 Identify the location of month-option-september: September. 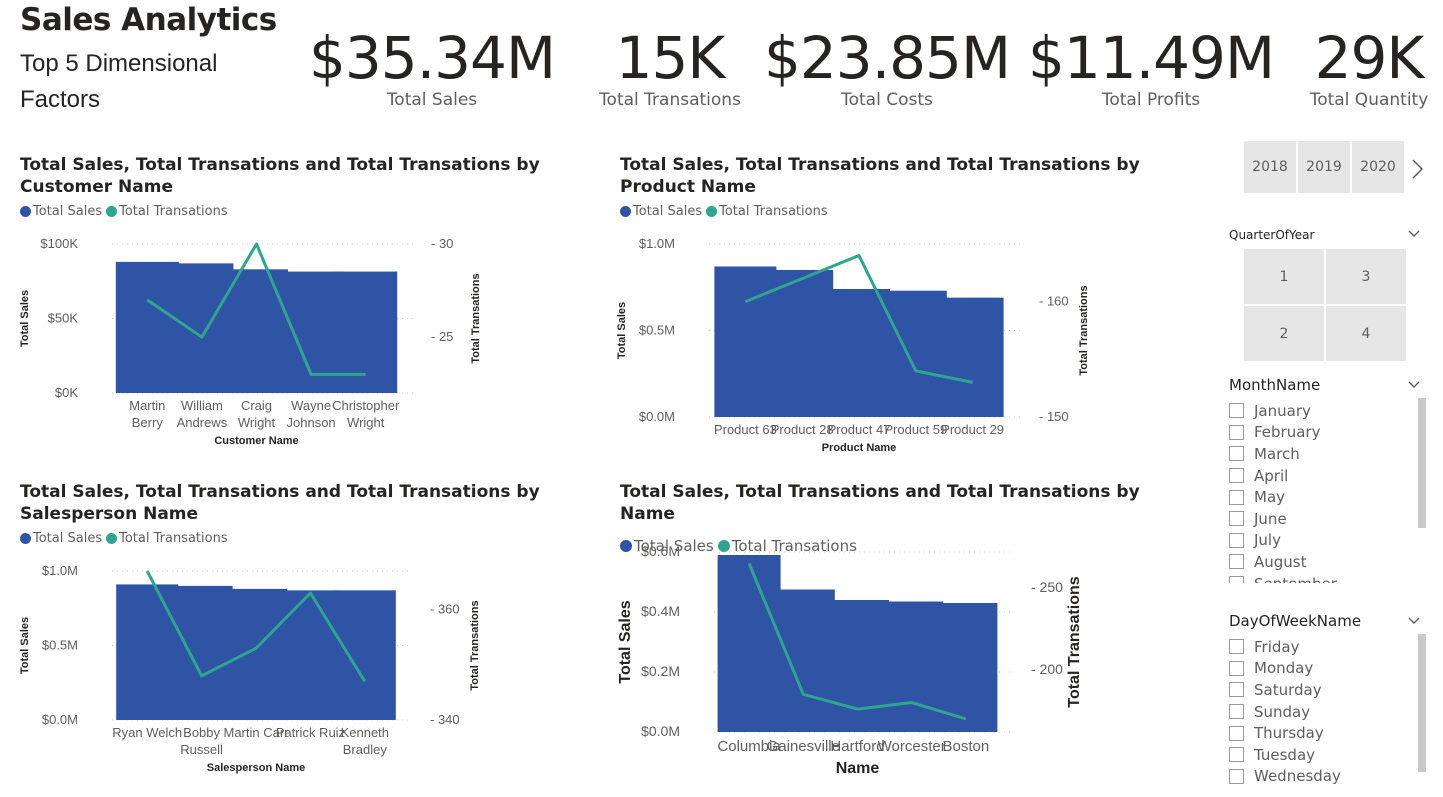
(1319, 578).